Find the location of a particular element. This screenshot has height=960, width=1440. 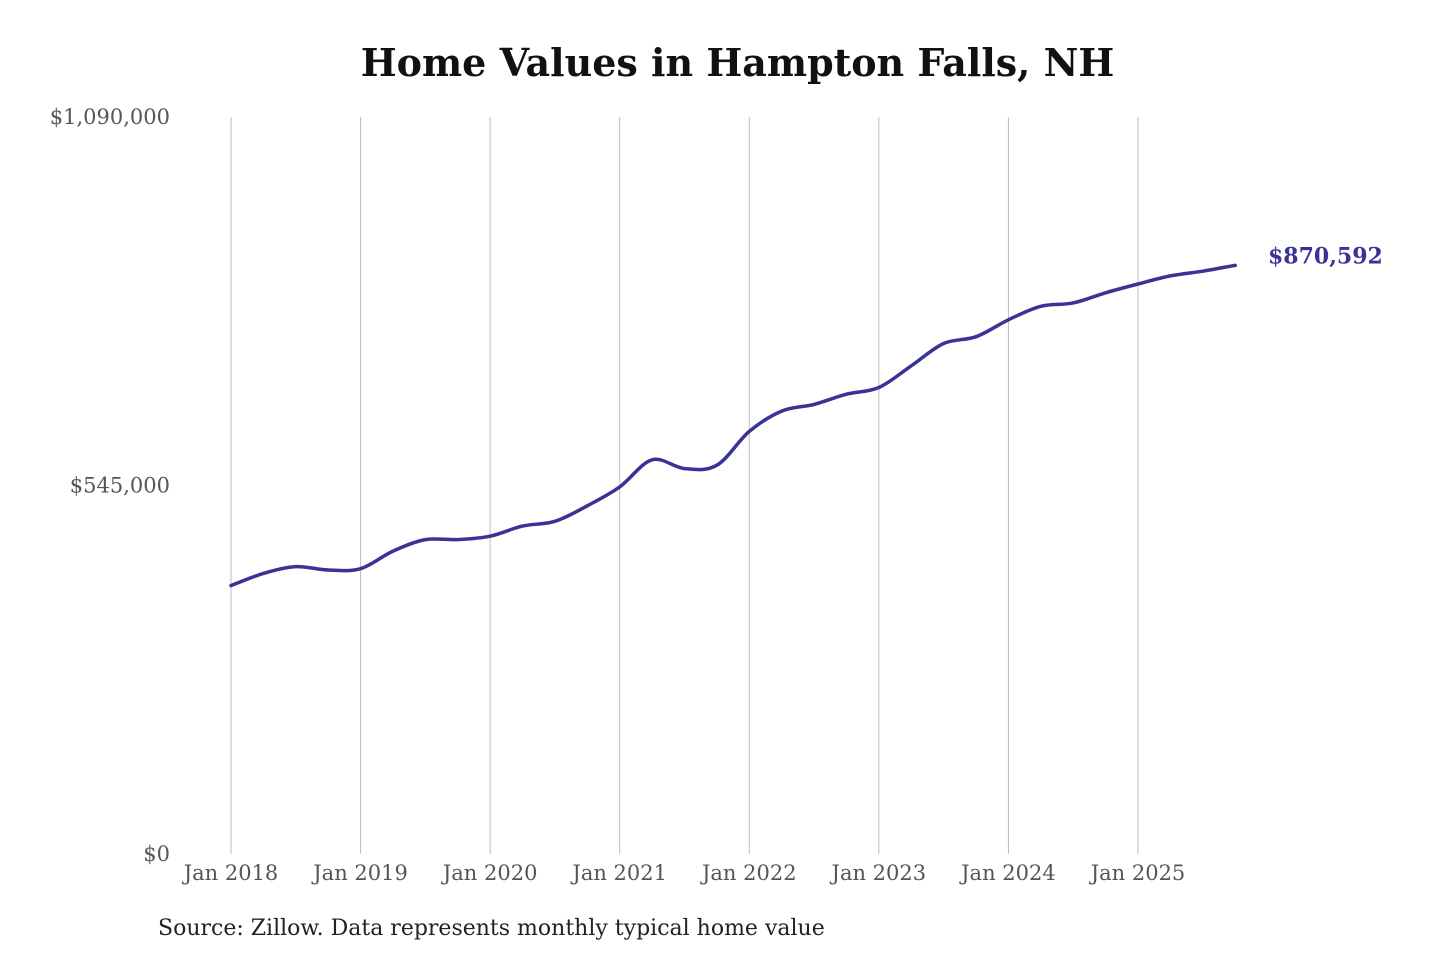

x-tick-label: Jan 2021 is located at coordinates (618, 873).